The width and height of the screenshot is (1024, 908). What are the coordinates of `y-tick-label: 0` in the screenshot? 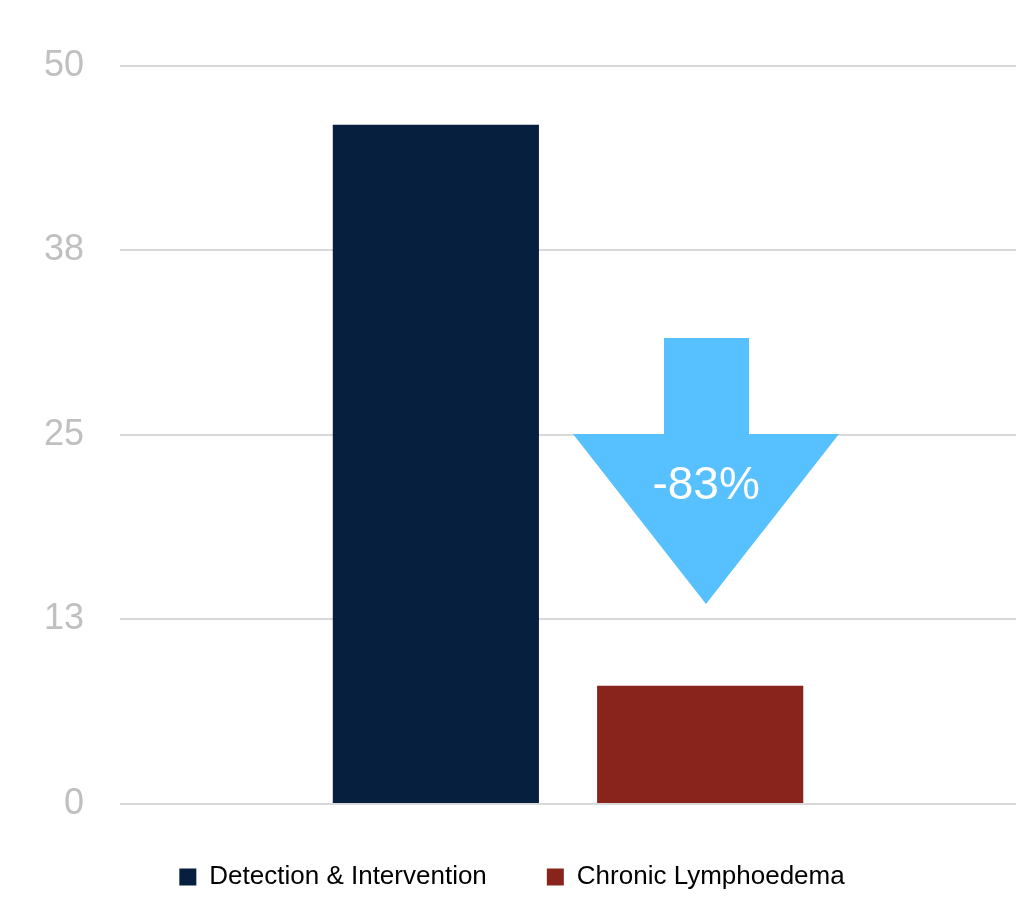 It's located at (74, 801).